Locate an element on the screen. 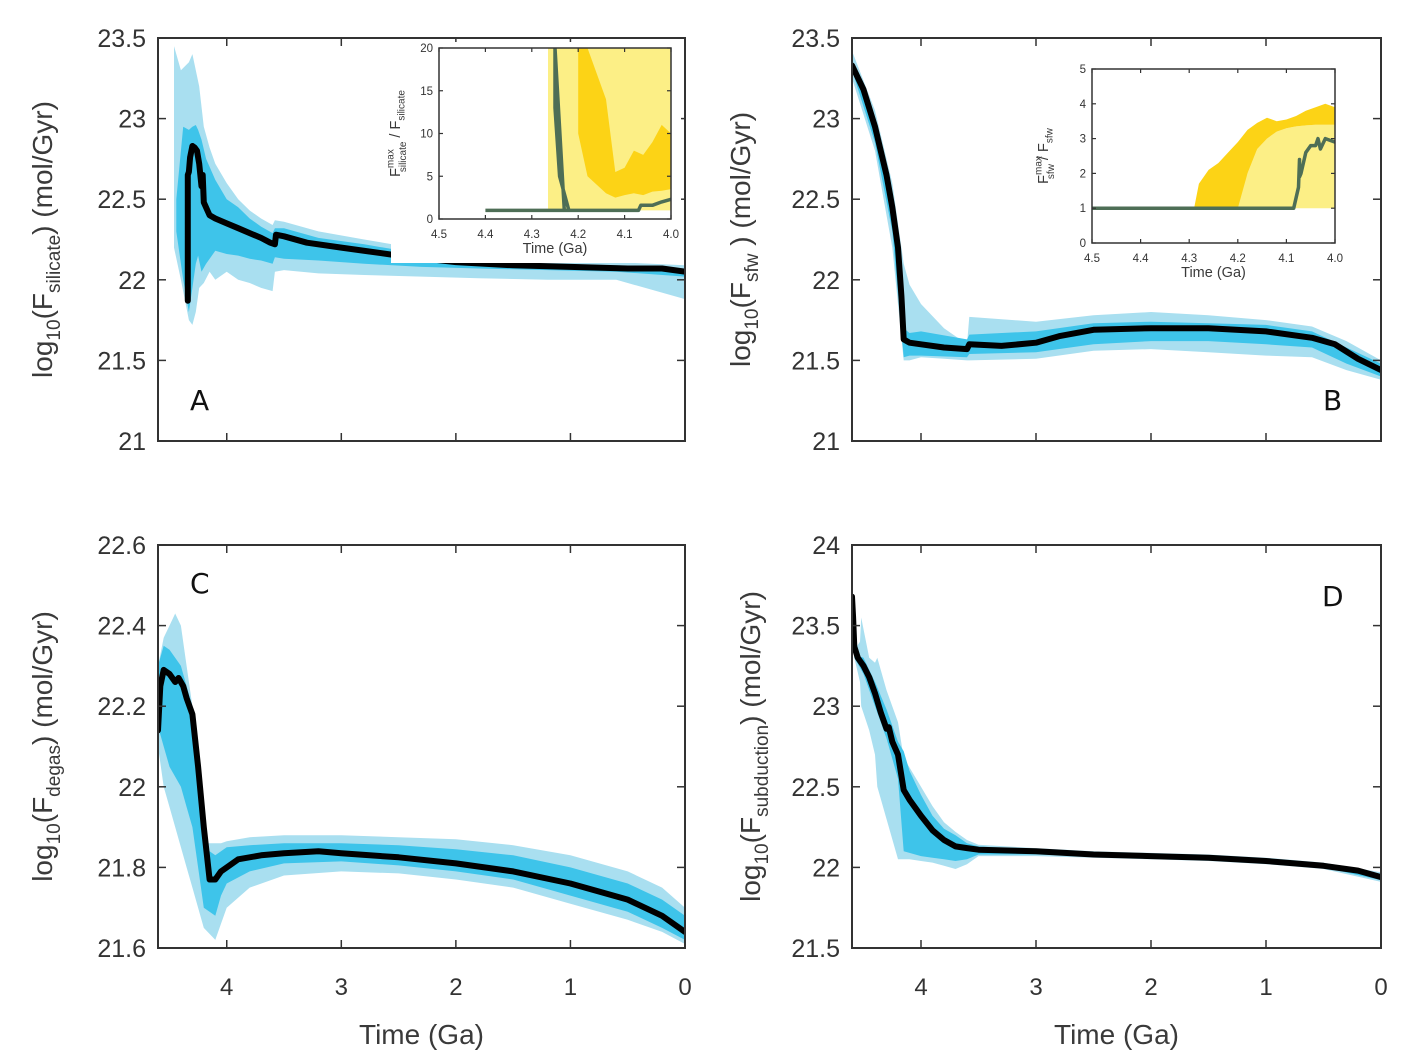 This screenshot has height=1063, width=1428. inset-y-tick-label: 5 is located at coordinates (430, 177).